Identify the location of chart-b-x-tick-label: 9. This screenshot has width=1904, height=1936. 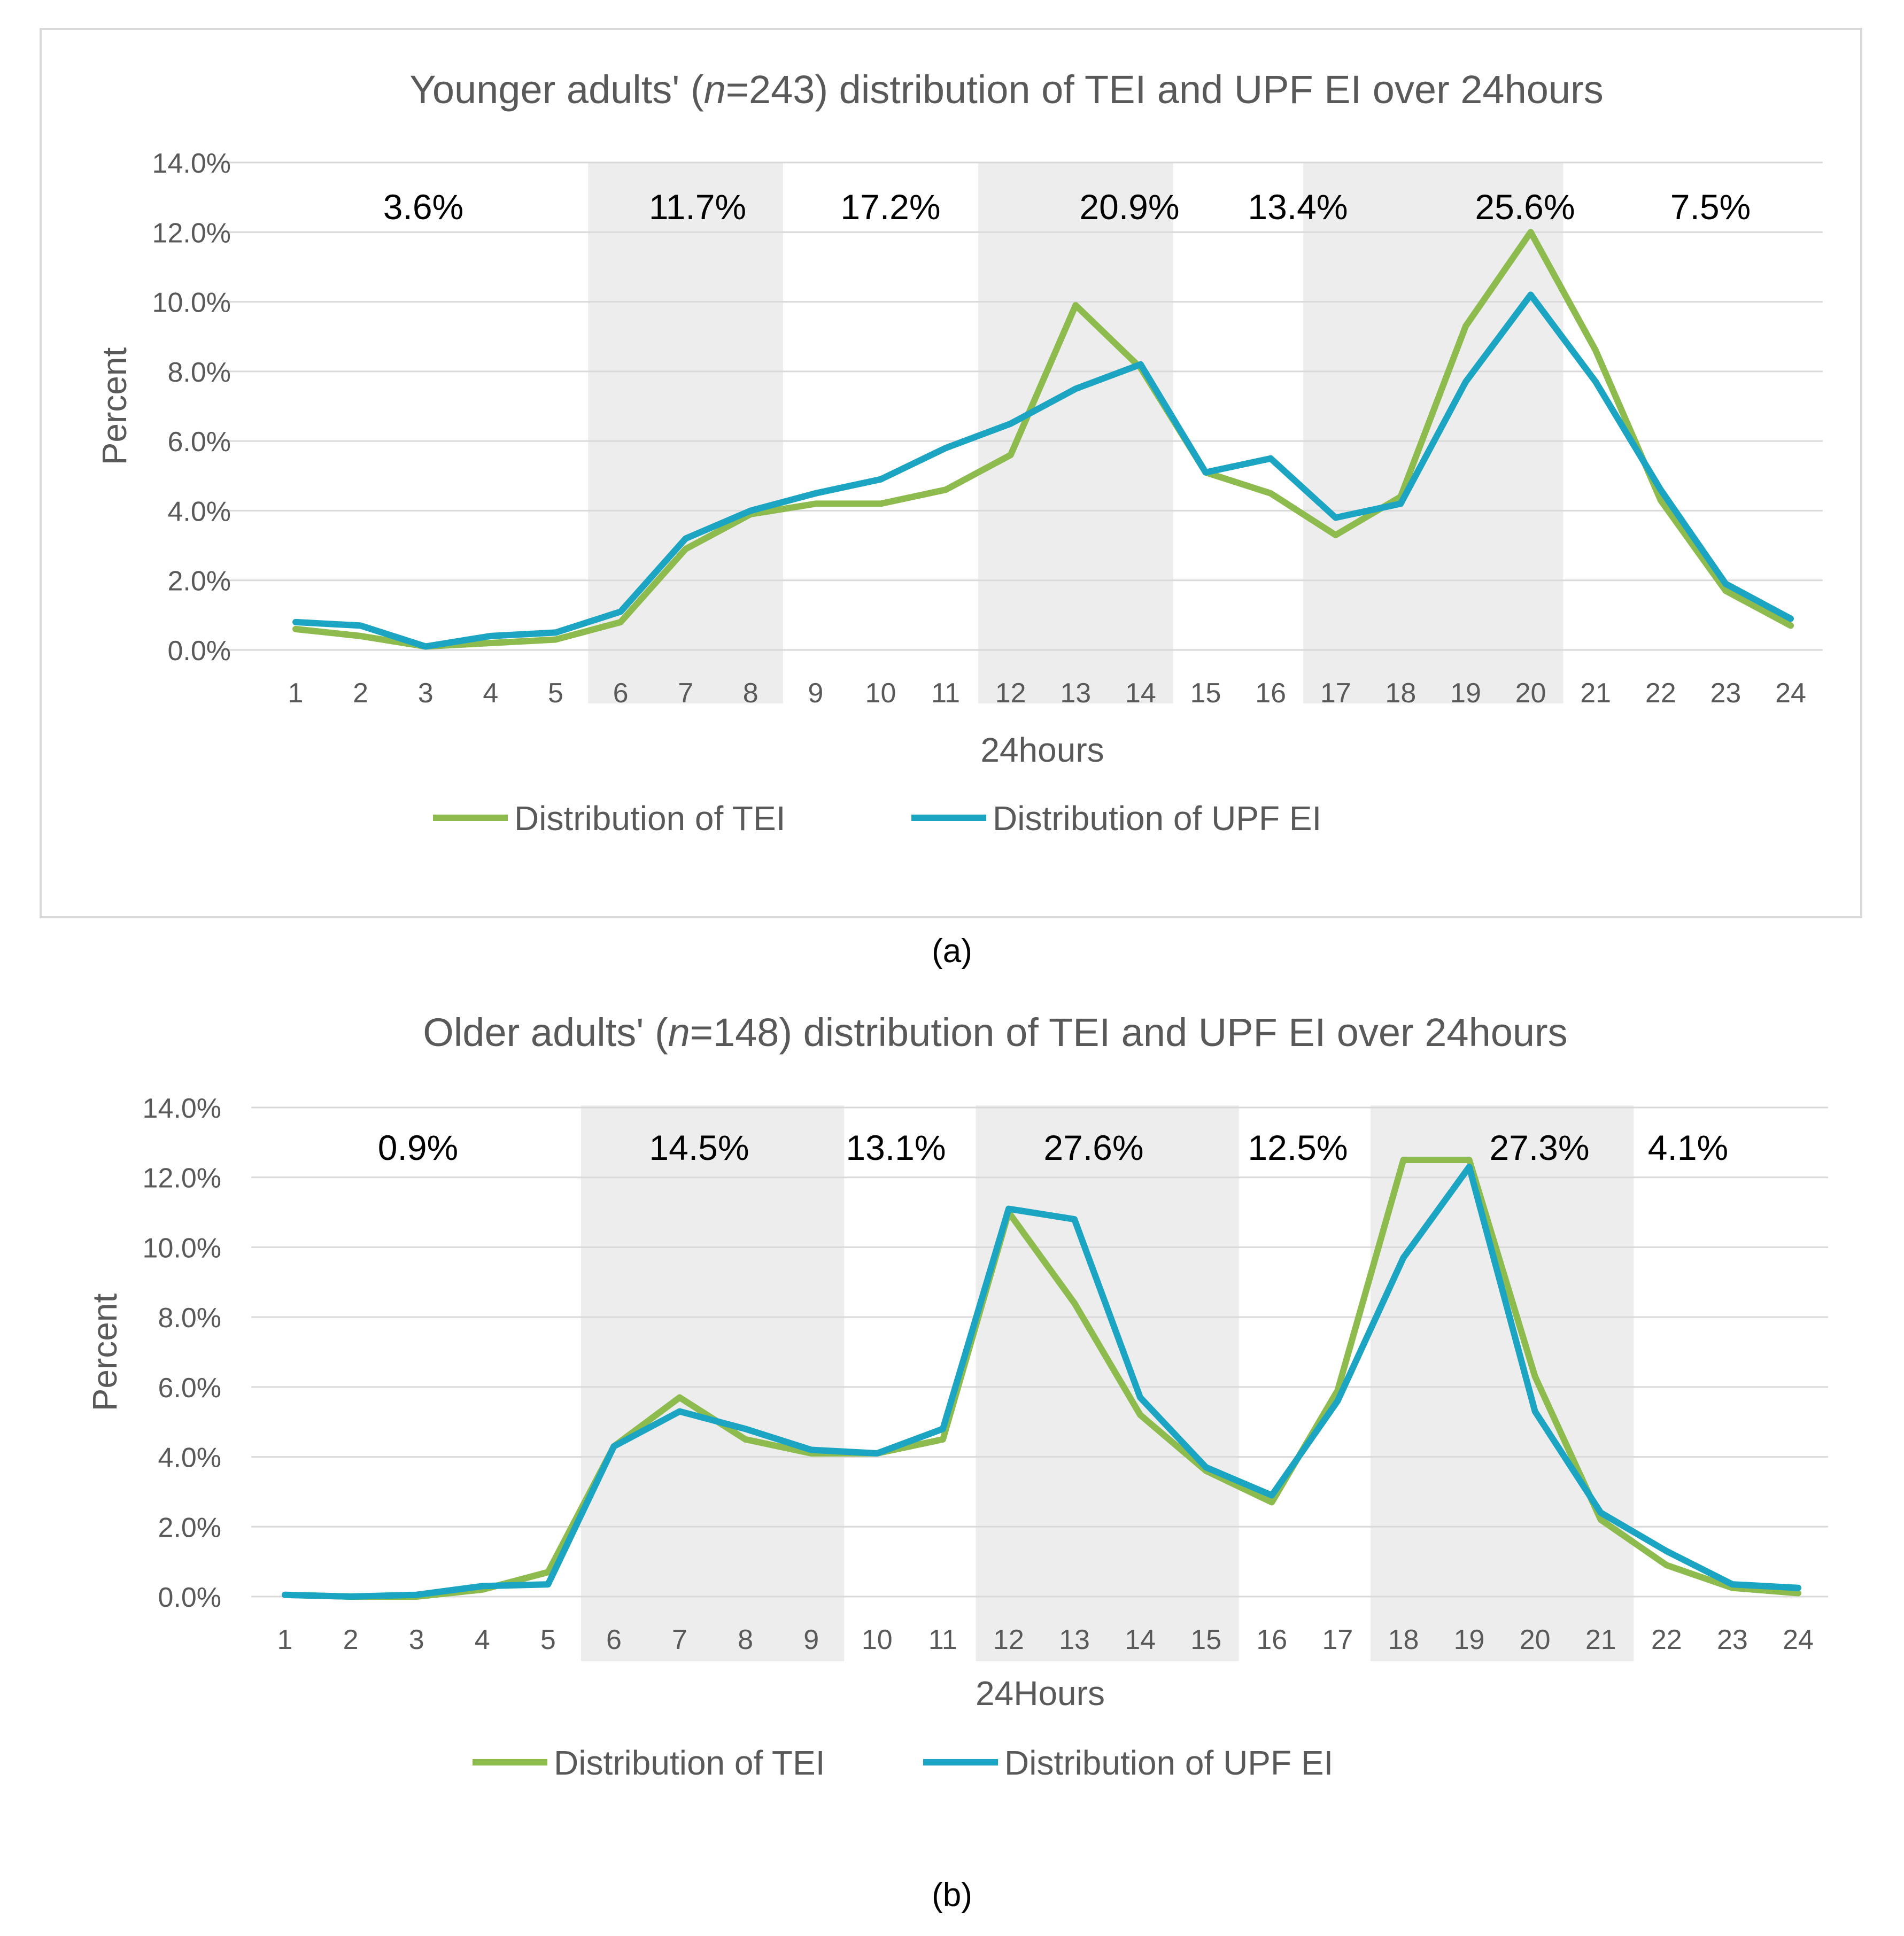
(811, 1639).